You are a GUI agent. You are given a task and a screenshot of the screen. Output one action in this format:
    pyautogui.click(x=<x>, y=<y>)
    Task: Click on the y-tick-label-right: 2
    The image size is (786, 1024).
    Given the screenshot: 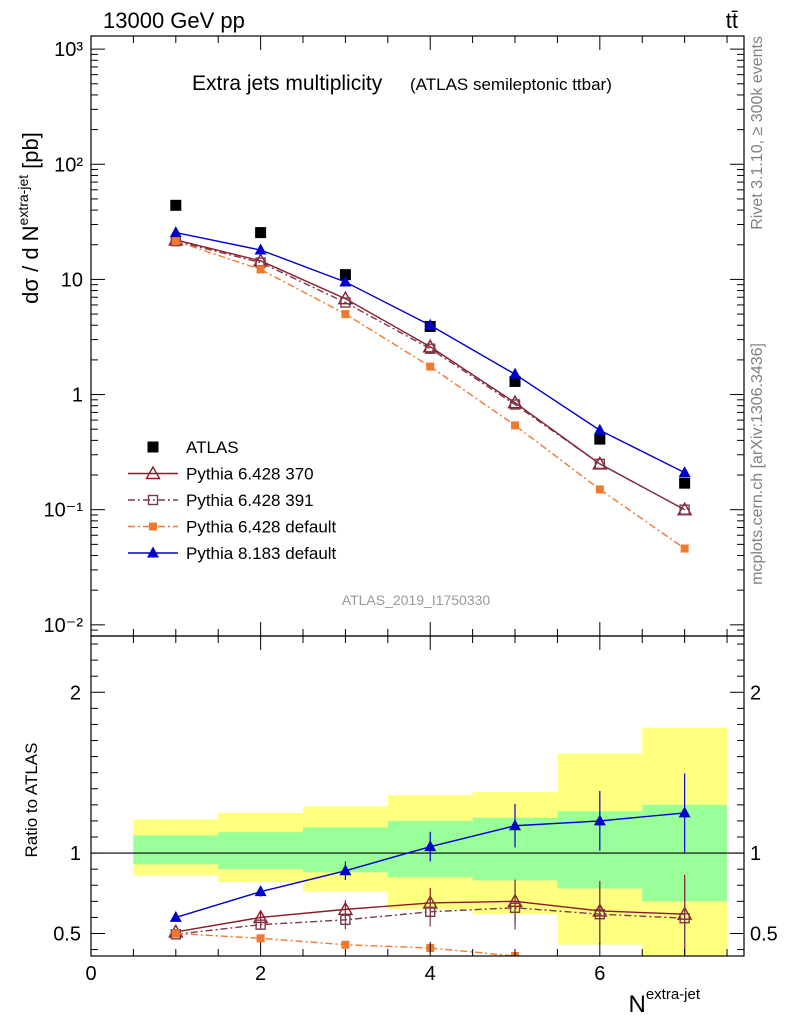 What is the action you would take?
    pyautogui.click(x=755, y=693)
    